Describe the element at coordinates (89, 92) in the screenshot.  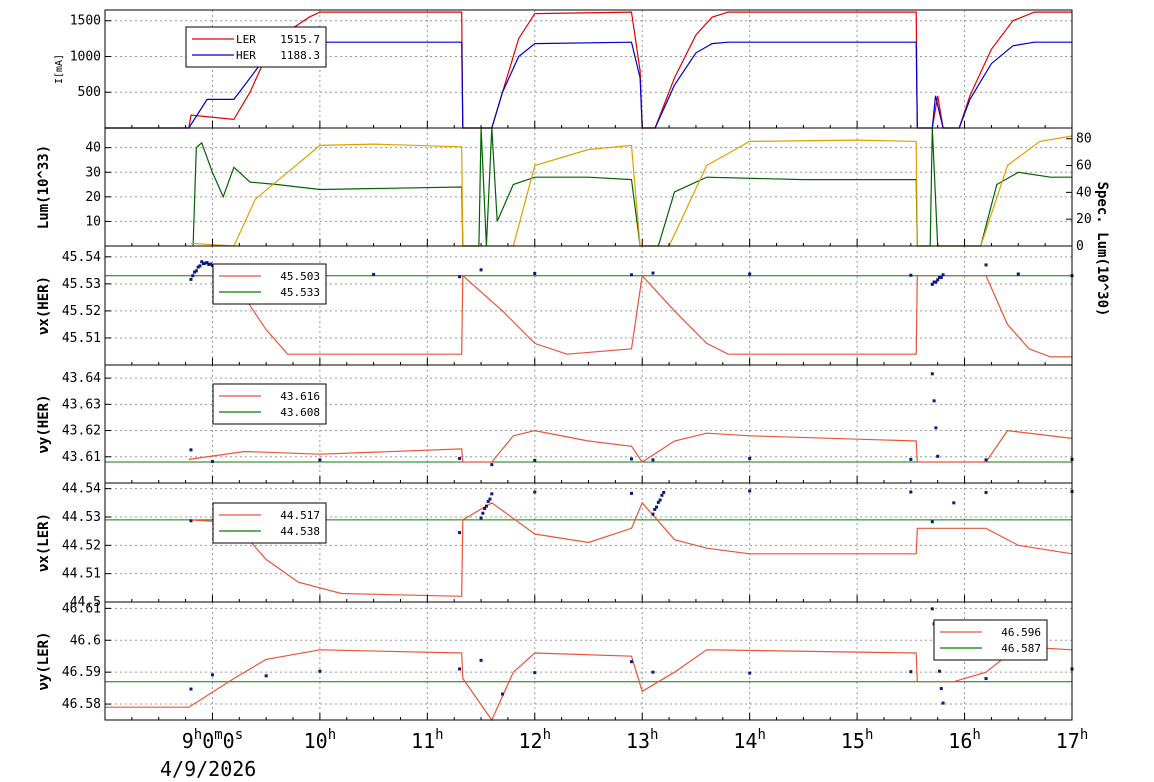
I see `ytick-label: 500` at that location.